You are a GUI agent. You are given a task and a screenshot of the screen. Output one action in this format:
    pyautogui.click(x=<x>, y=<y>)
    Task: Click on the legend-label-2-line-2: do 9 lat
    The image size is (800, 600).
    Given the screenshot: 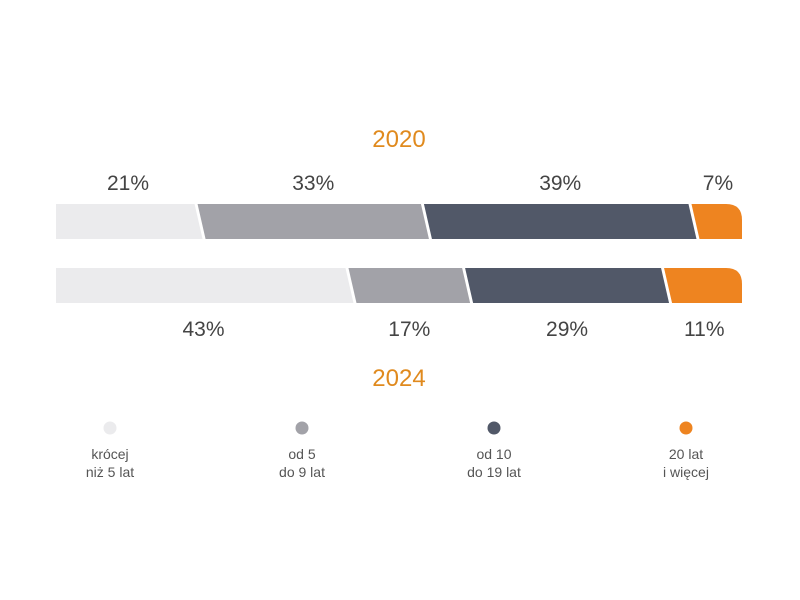 What is the action you would take?
    pyautogui.click(x=302, y=472)
    